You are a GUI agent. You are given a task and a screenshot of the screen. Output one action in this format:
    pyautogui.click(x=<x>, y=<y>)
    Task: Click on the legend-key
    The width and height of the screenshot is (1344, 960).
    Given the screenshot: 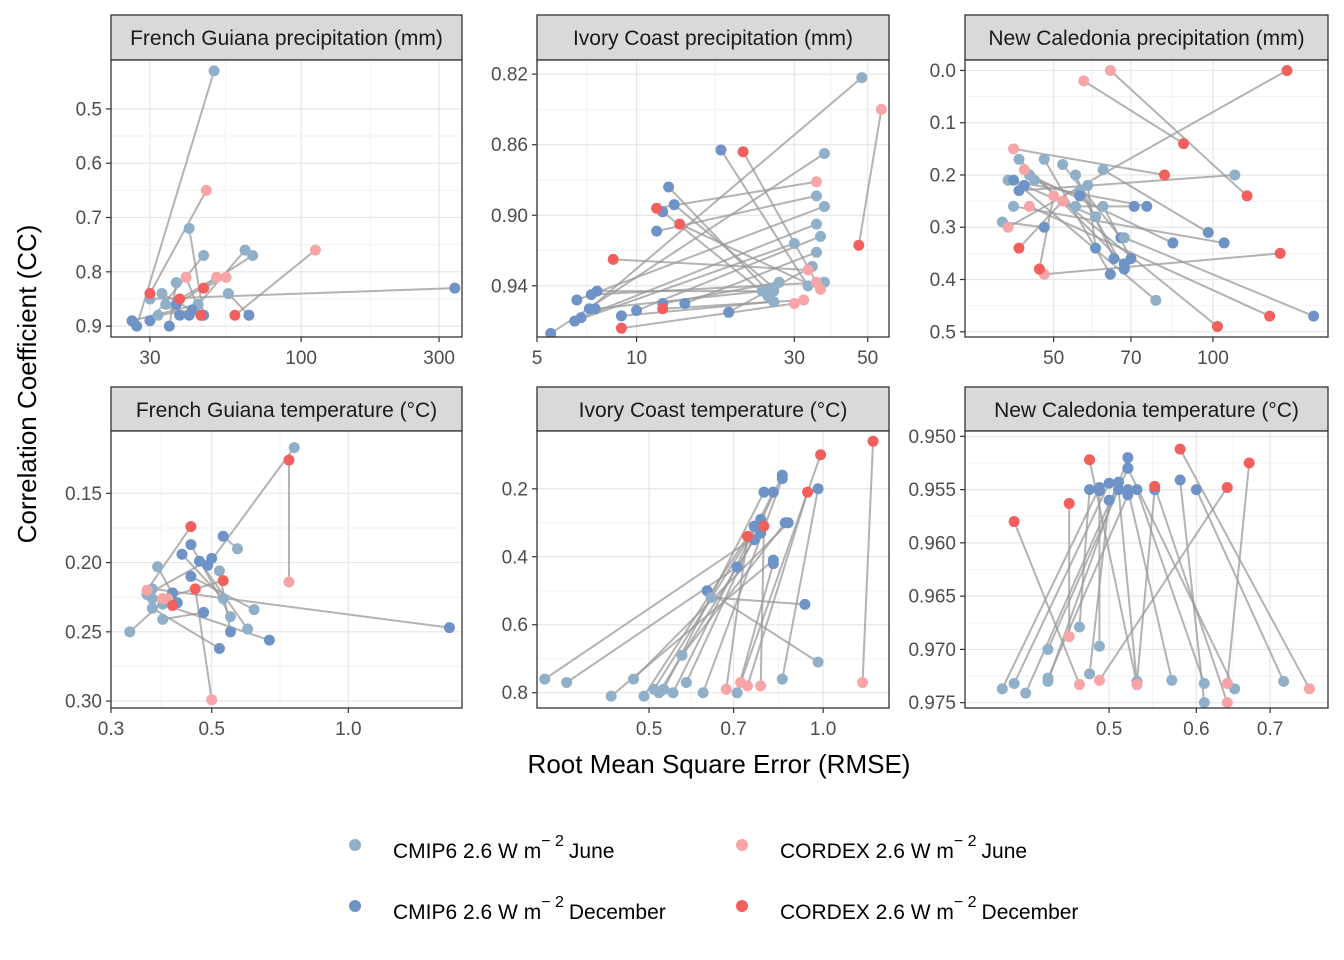 What is the action you would take?
    pyautogui.click(x=742, y=845)
    